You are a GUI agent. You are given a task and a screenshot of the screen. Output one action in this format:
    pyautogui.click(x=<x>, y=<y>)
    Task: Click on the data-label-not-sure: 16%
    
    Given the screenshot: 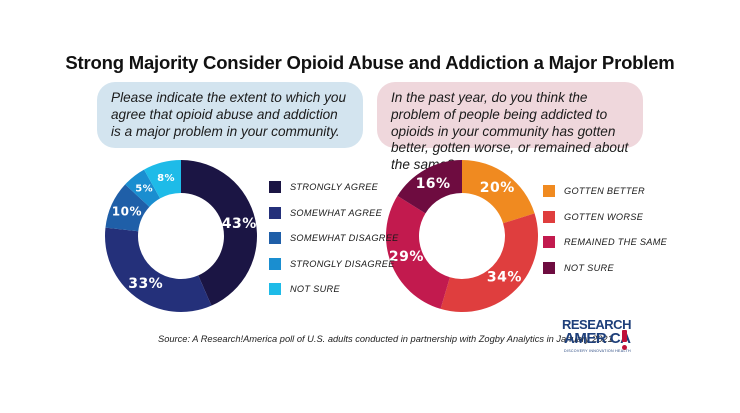 What is the action you would take?
    pyautogui.click(x=433, y=184)
    